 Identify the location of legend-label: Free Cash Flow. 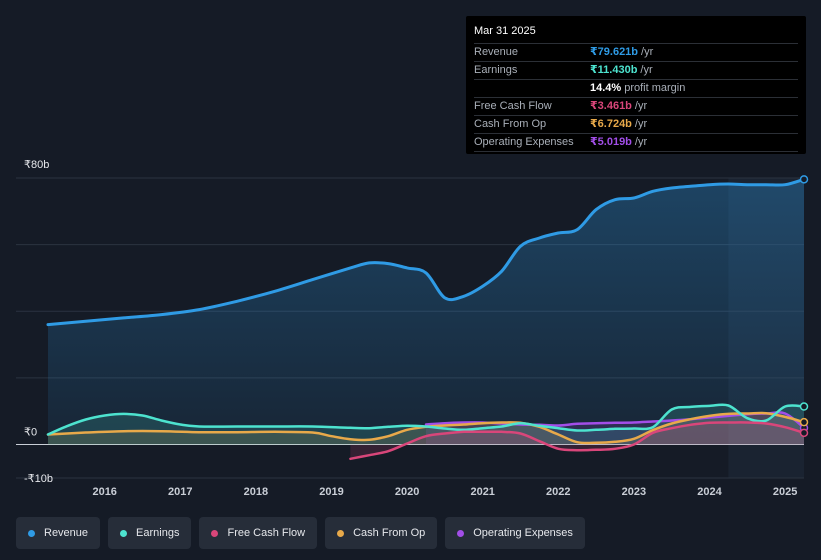
(266, 533).